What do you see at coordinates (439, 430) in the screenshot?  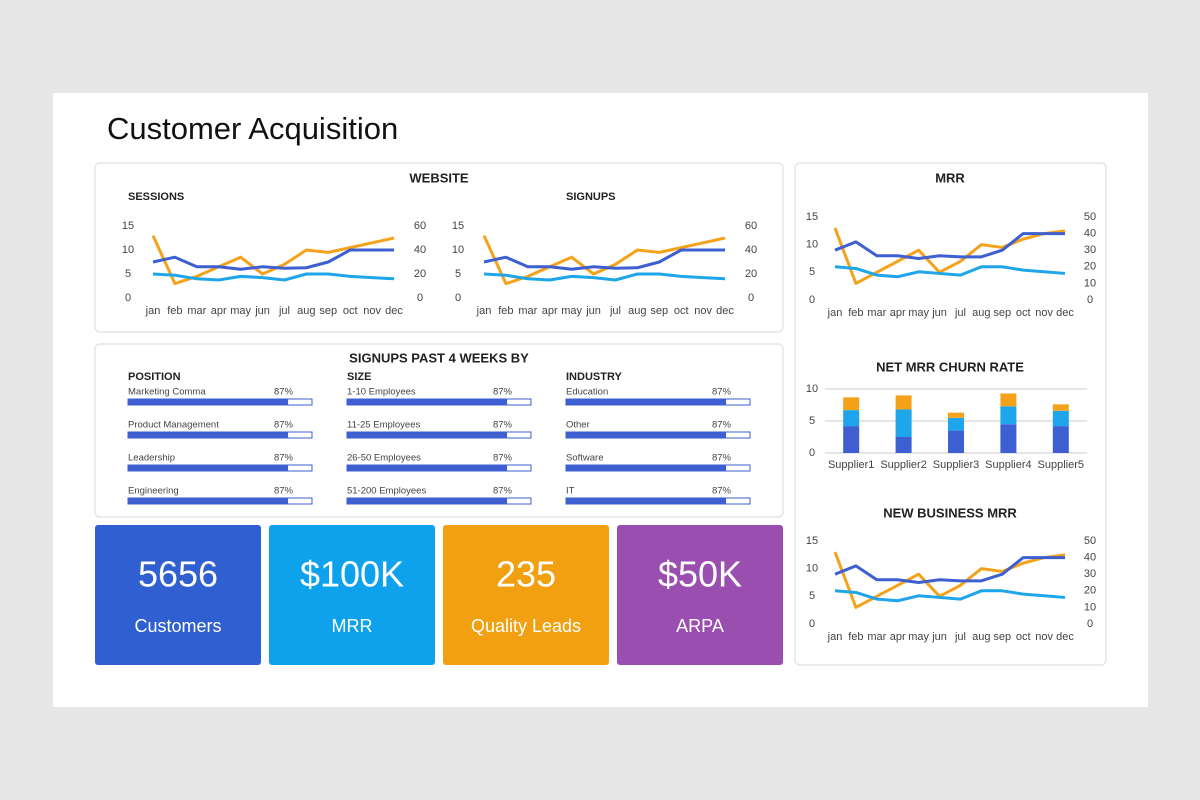 I see `panel` at bounding box center [439, 430].